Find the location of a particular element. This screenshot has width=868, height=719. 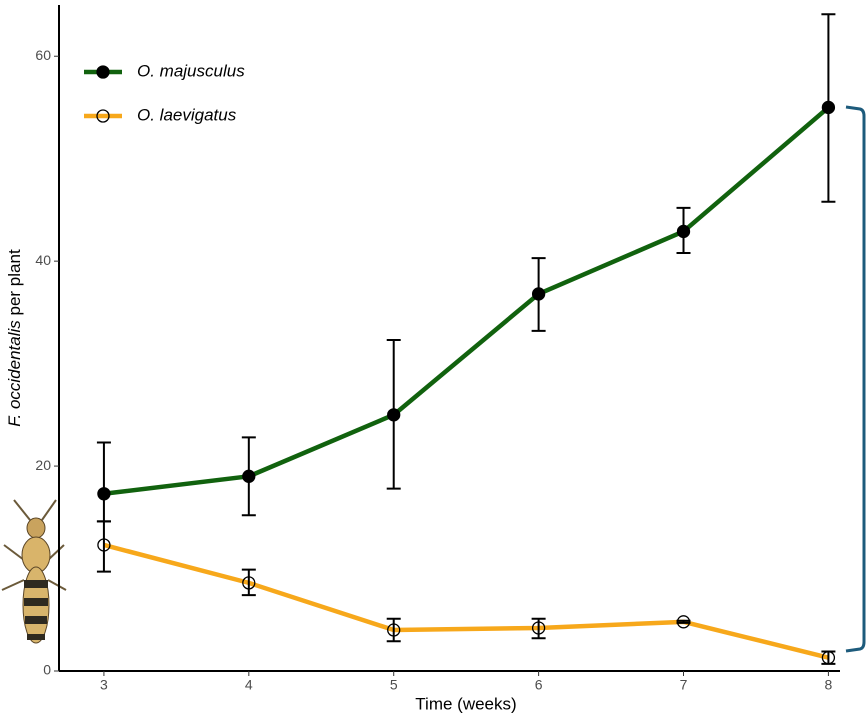

y-label-text: per plant is located at coordinates (14, 282).